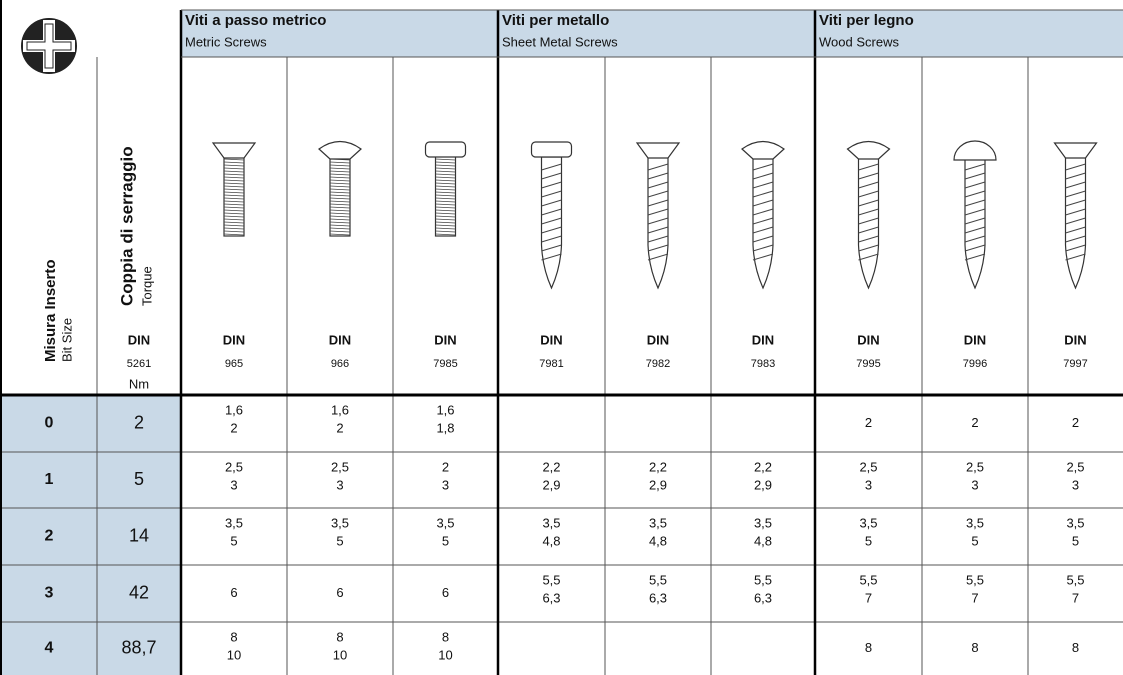 The height and width of the screenshot is (675, 1123). Describe the element at coordinates (90, 535) in the screenshot. I see `key-column-bg` at that location.